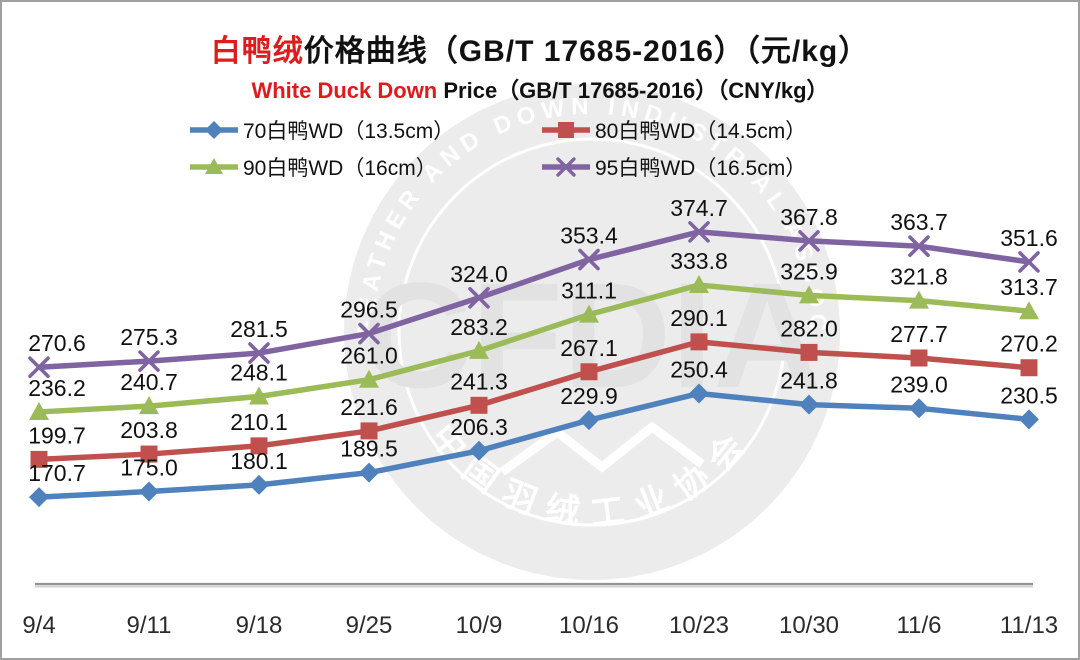 The height and width of the screenshot is (660, 1080). What do you see at coordinates (809, 381) in the screenshot?
I see `data-label: 241.8` at bounding box center [809, 381].